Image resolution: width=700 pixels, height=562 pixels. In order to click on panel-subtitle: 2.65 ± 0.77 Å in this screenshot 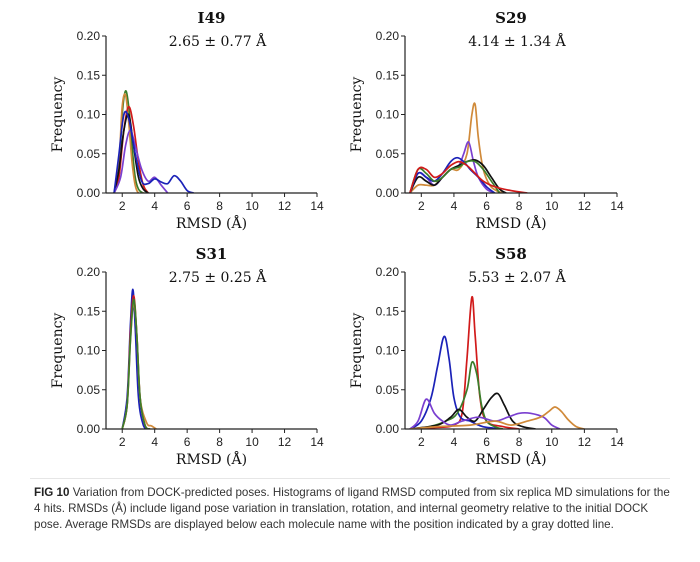, I will do `click(218, 41)`.